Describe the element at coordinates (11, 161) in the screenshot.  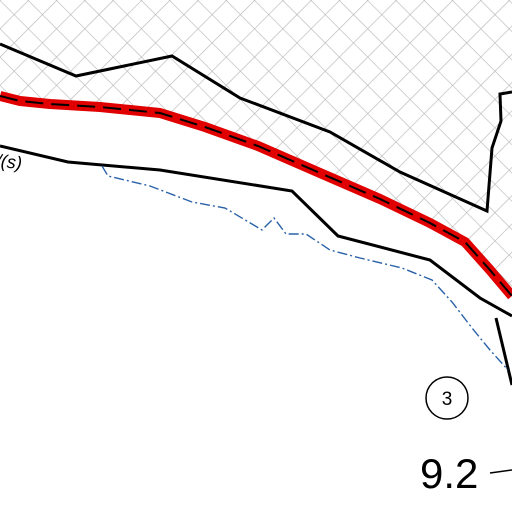
I see `road-label: /(s)` at that location.